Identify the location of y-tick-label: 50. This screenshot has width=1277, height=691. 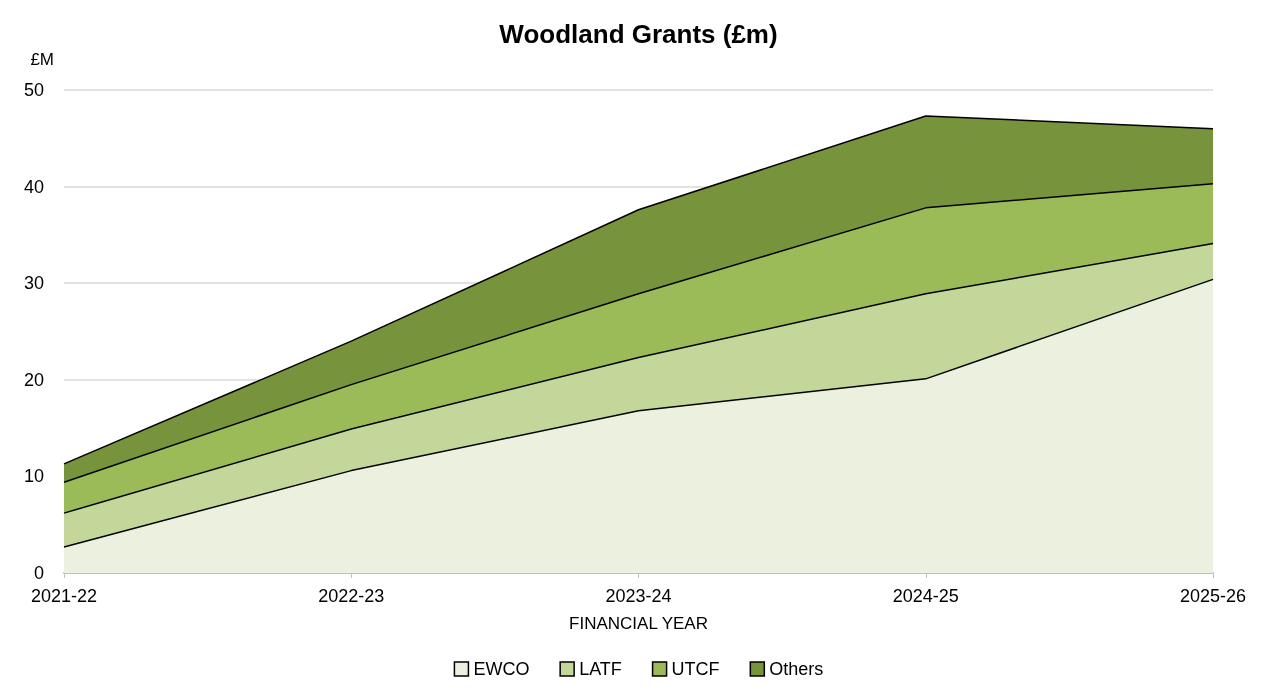
(33, 90).